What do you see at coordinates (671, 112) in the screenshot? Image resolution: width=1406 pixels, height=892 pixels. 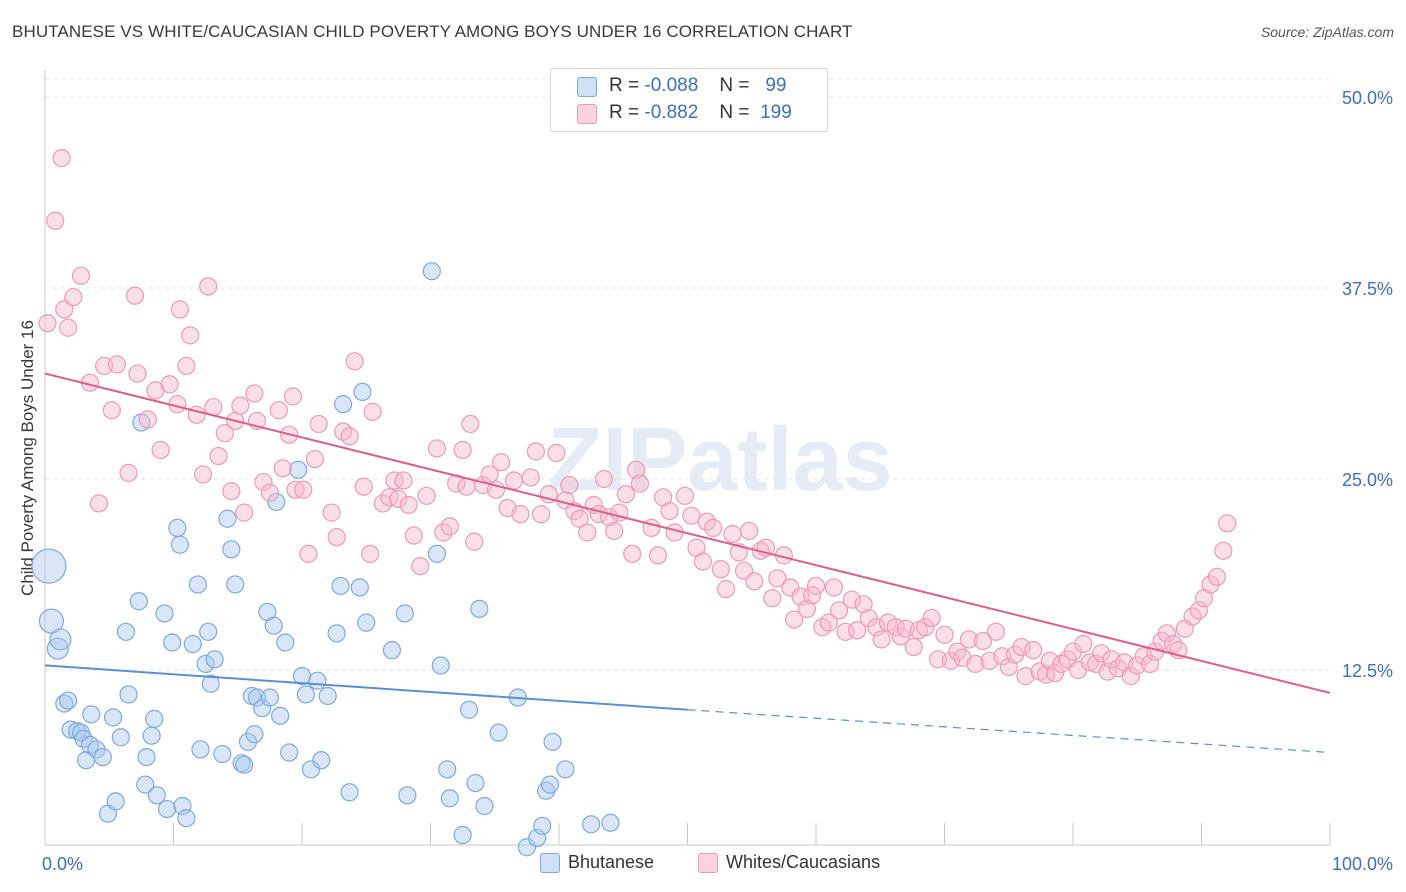 I see `legend-r-value: -0.882` at bounding box center [671, 112].